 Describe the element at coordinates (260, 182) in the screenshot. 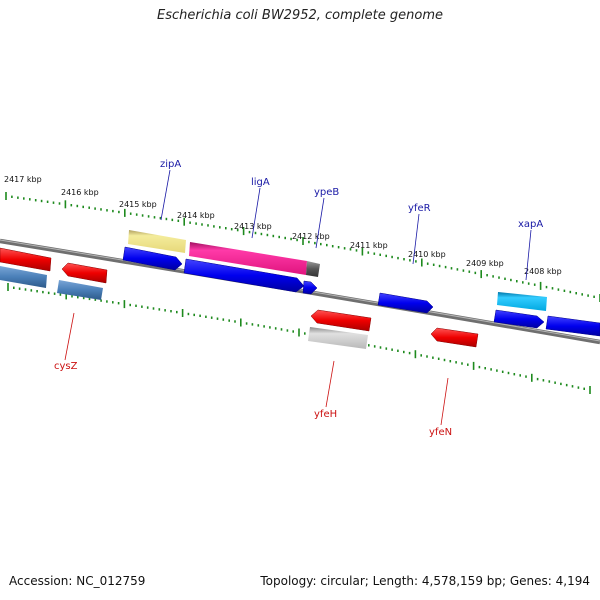

I see `gene-label-ligA: ligA` at that location.